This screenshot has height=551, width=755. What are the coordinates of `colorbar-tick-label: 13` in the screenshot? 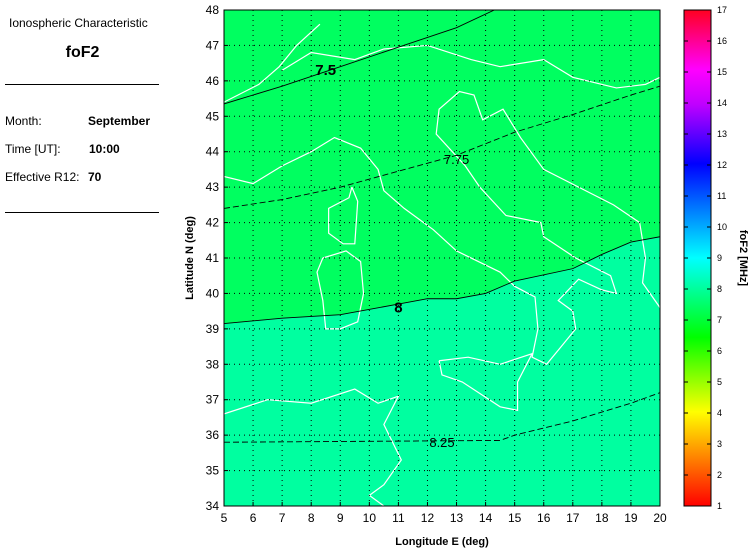 It's located at (722, 134).